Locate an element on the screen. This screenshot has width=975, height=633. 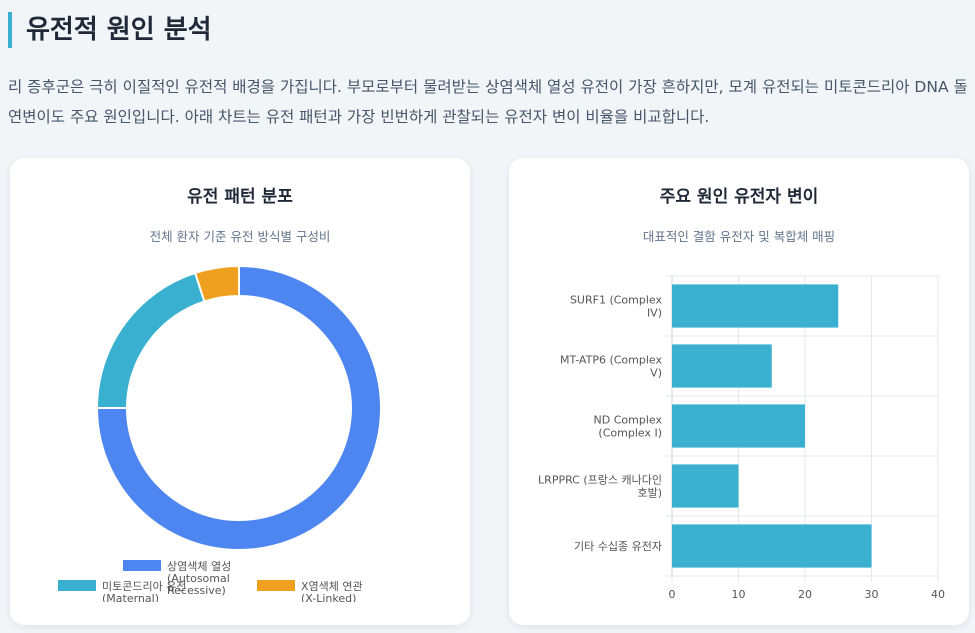
bar-chart-subtitle: 대표적인 결함 유전자 및 복합체 매핑 is located at coordinates (739, 236).